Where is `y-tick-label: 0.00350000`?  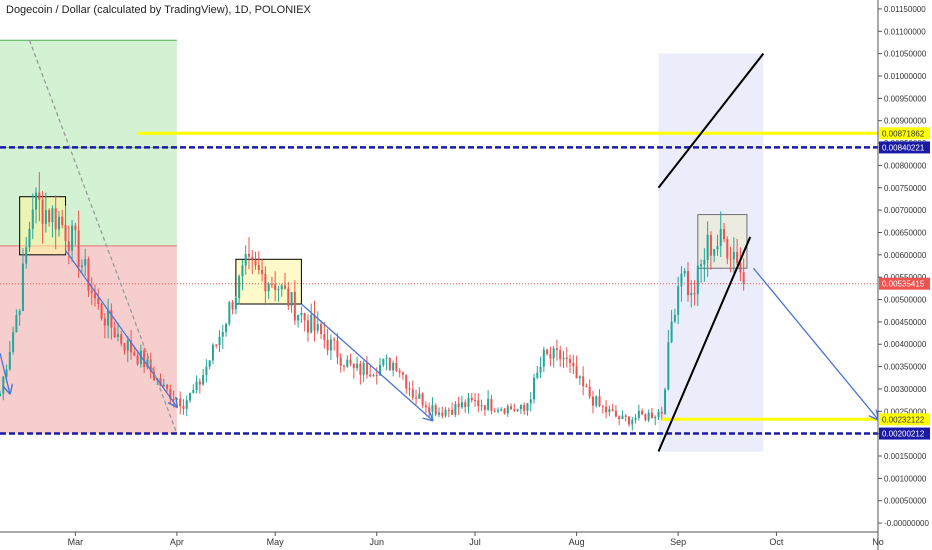
y-tick-label: 0.00350000 is located at coordinates (905, 367).